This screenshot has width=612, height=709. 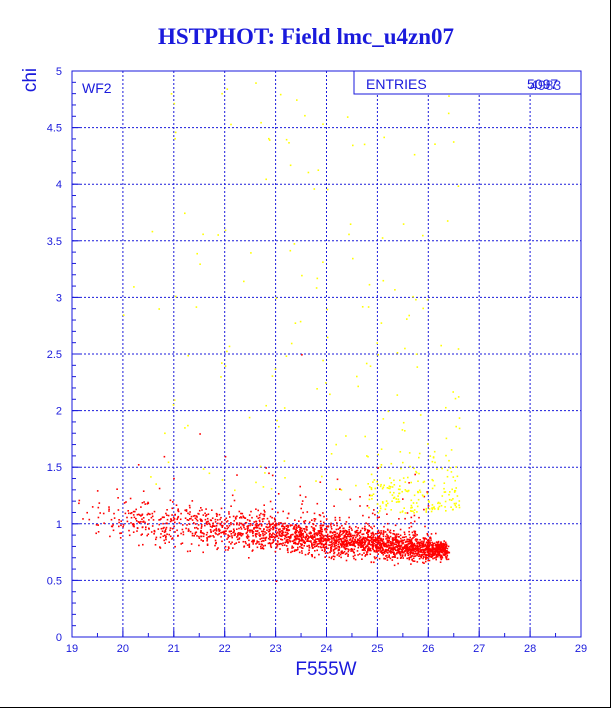 What do you see at coordinates (377, 649) in the screenshot?
I see `x-tick-label: 25` at bounding box center [377, 649].